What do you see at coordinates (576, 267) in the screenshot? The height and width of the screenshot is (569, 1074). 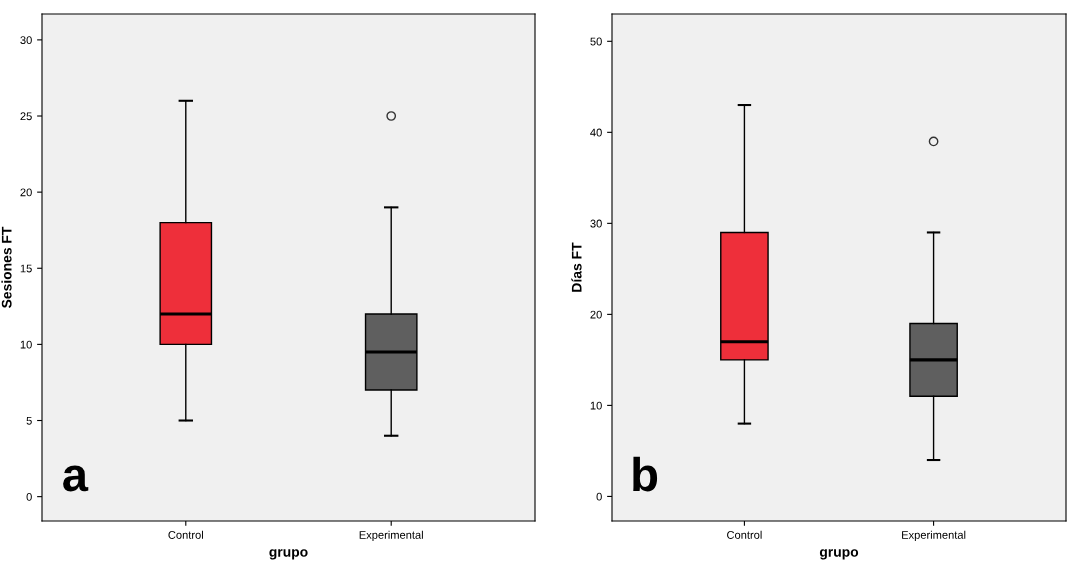 I see `y-axis-title: Días FT` at bounding box center [576, 267].